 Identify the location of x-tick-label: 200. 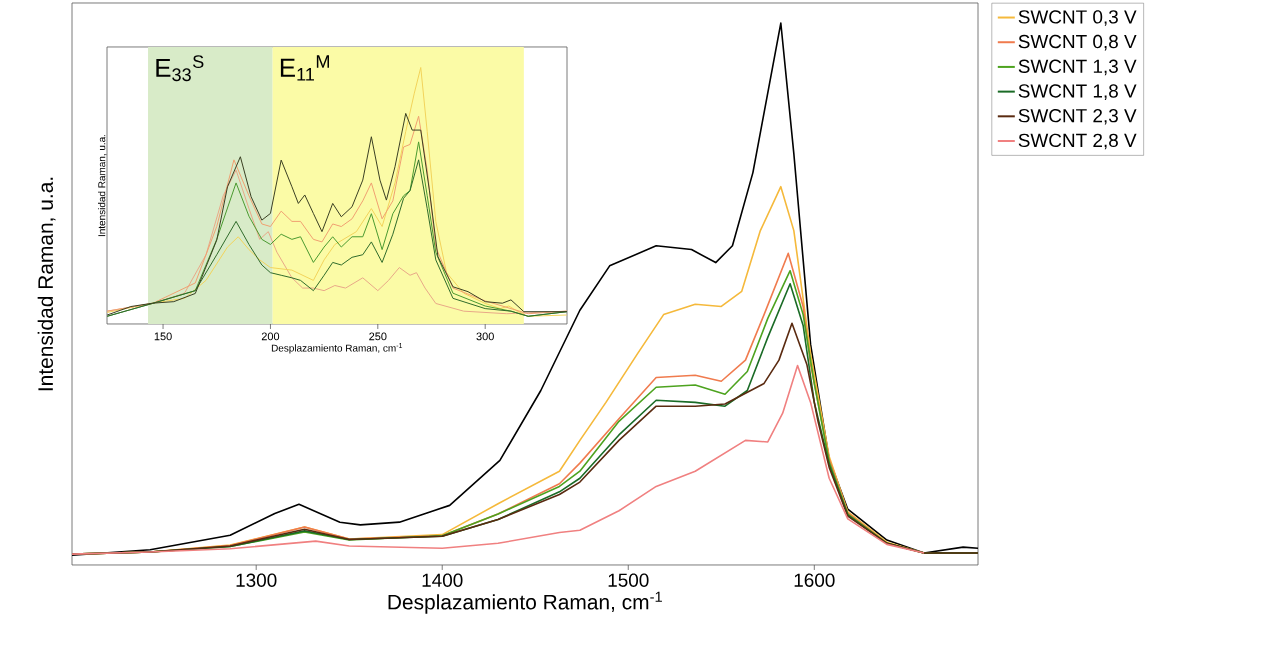
(270, 336).